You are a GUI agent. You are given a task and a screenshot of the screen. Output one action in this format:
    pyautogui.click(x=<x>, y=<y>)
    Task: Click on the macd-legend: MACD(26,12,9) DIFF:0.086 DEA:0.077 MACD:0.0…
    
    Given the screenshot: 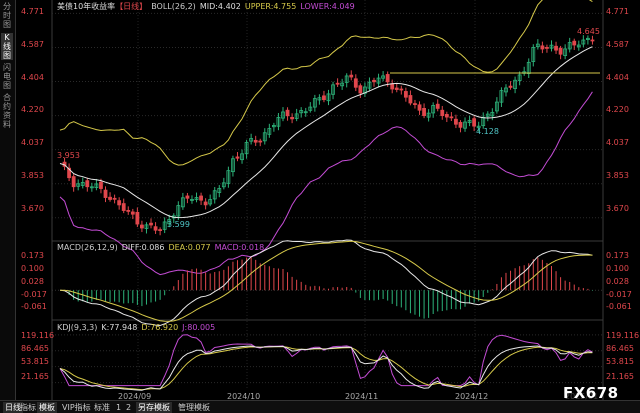 What is the action you would take?
    pyautogui.click(x=162, y=247)
    